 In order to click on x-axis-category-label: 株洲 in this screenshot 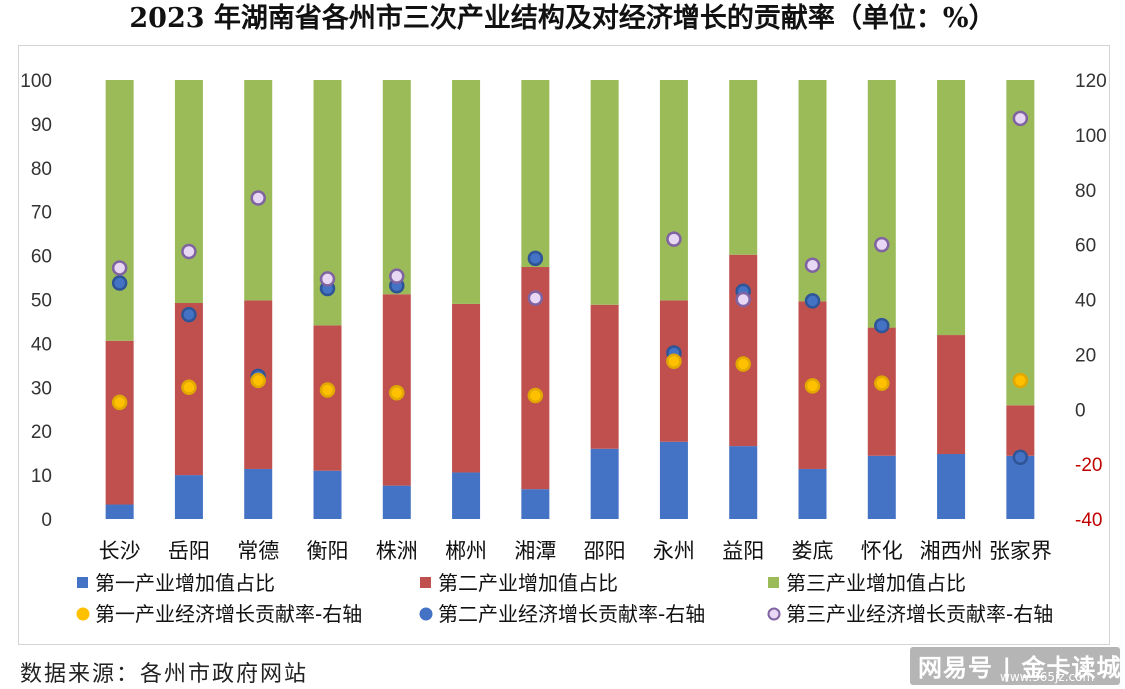, I will do `click(397, 551)`.